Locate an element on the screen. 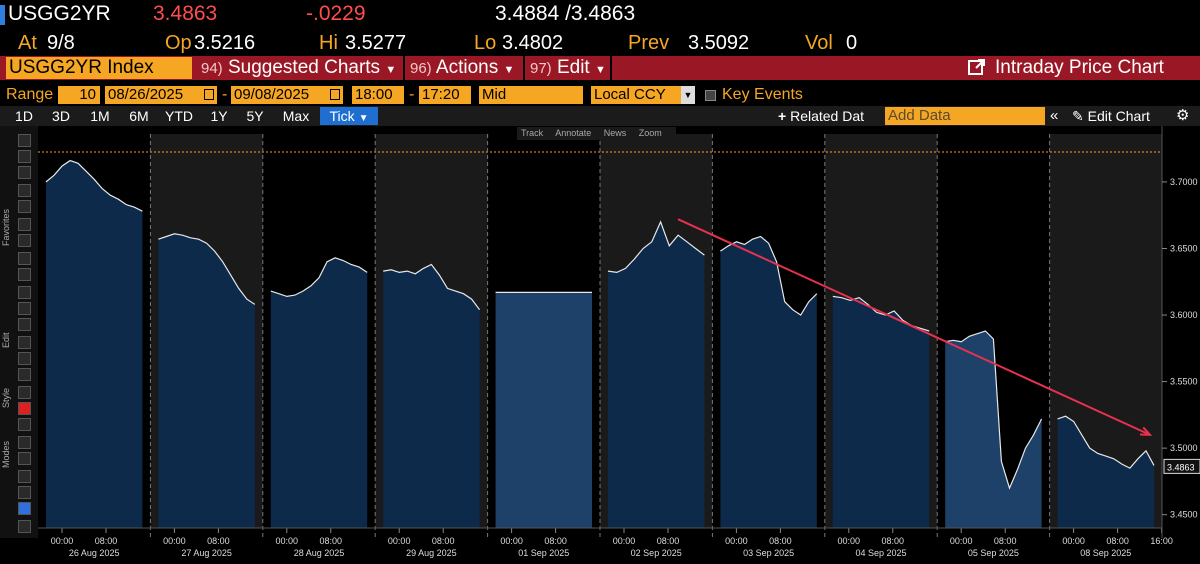  quote-header: USGG2YR 3.4863 -.0229 3.4884 /3.4863 is located at coordinates (600, 16).